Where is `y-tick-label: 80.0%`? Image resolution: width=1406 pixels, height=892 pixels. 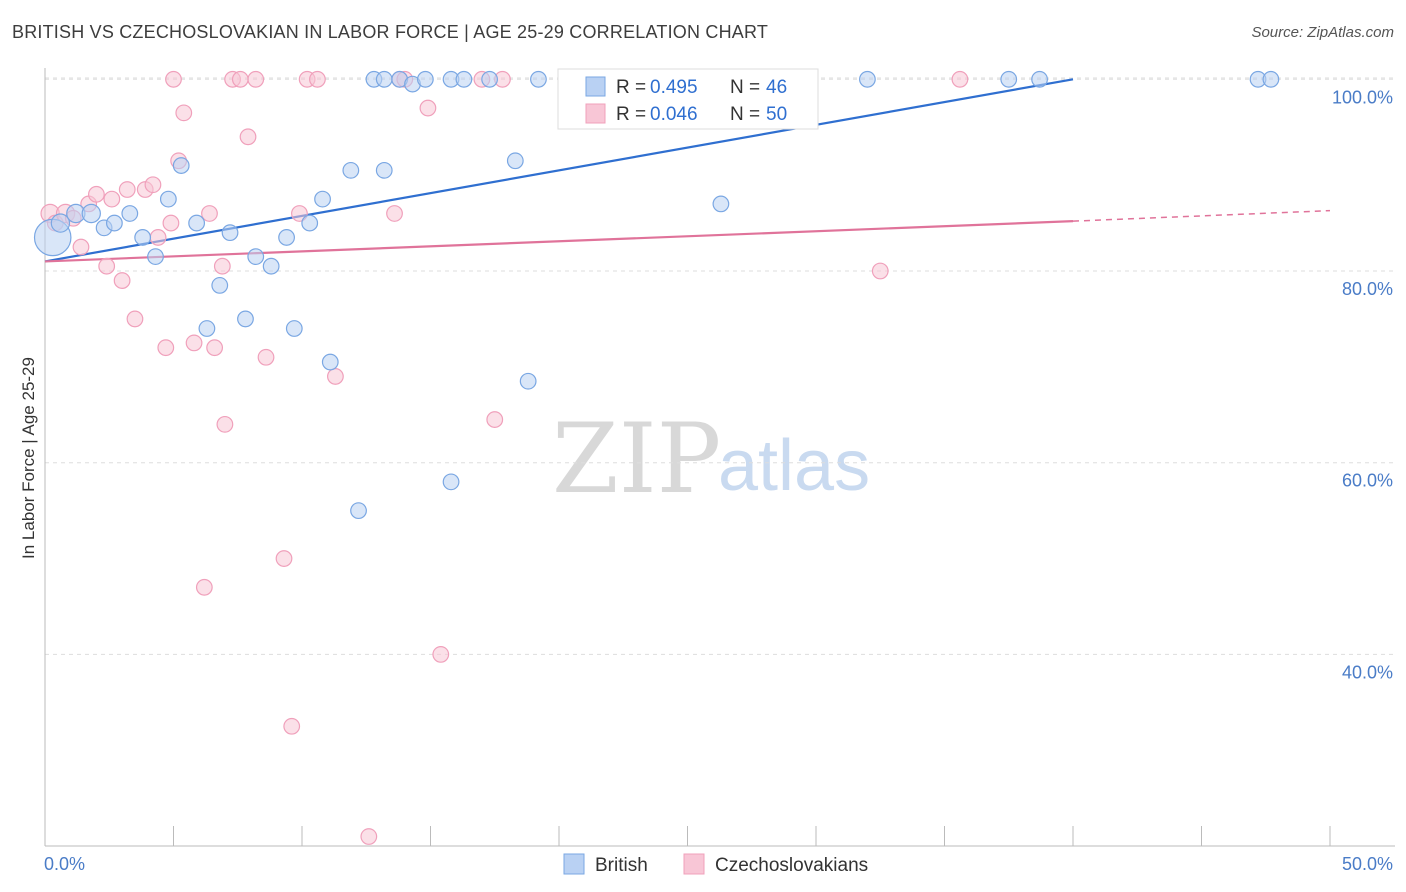
y-tick-label: 80.0% is located at coordinates (1367, 289).